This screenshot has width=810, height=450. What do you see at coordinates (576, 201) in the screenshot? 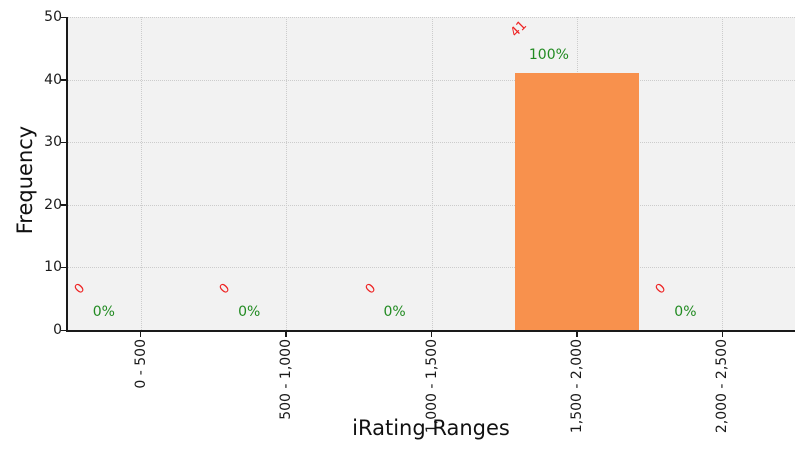
I see `bar` at bounding box center [576, 201].